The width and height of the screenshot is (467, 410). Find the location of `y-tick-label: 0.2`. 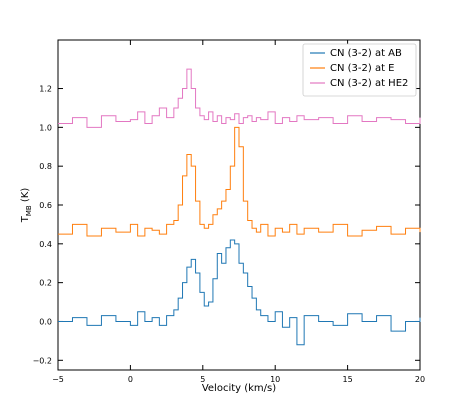

y-tick-label: 0.2 is located at coordinates (45, 283).